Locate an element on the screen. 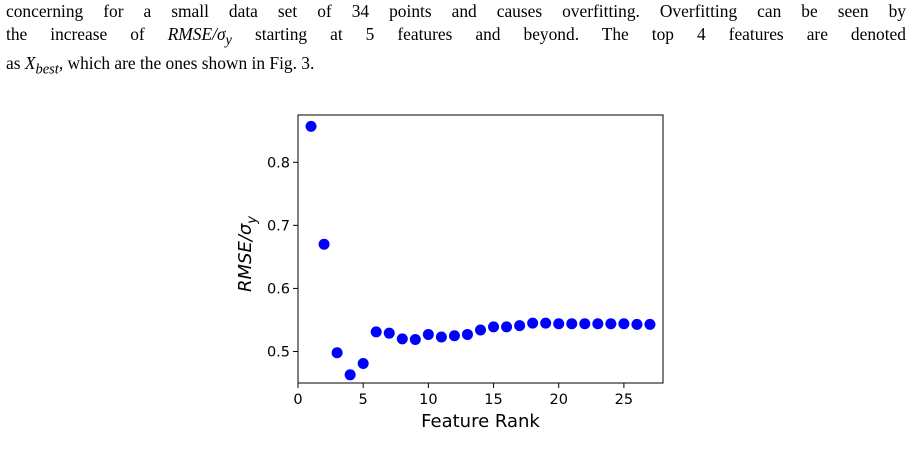 The height and width of the screenshot is (466, 914). y-axis-label-sub: y is located at coordinates (252, 220).